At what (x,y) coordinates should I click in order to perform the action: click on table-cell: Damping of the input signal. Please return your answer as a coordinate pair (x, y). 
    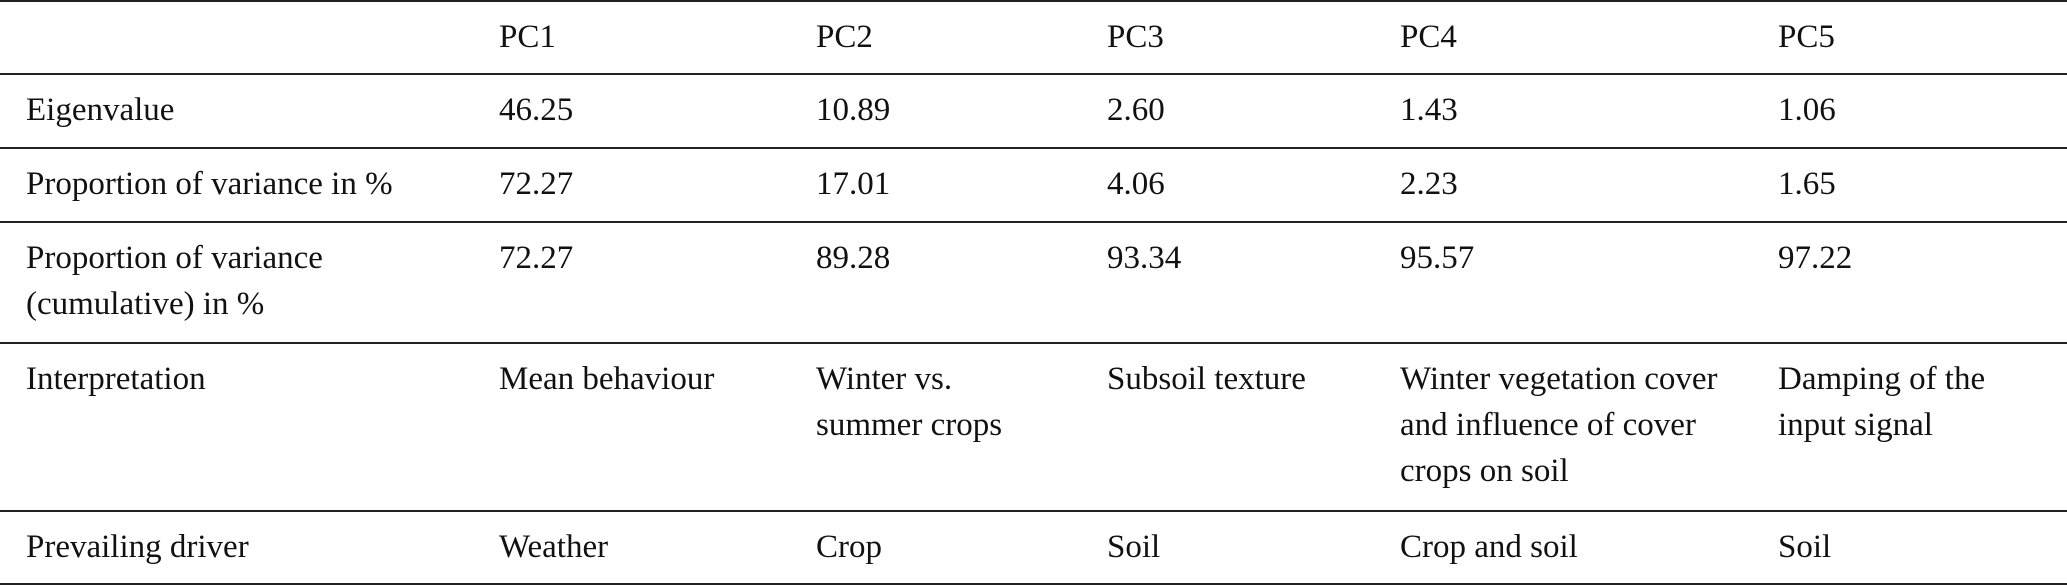
    Looking at the image, I should click on (1909, 427).